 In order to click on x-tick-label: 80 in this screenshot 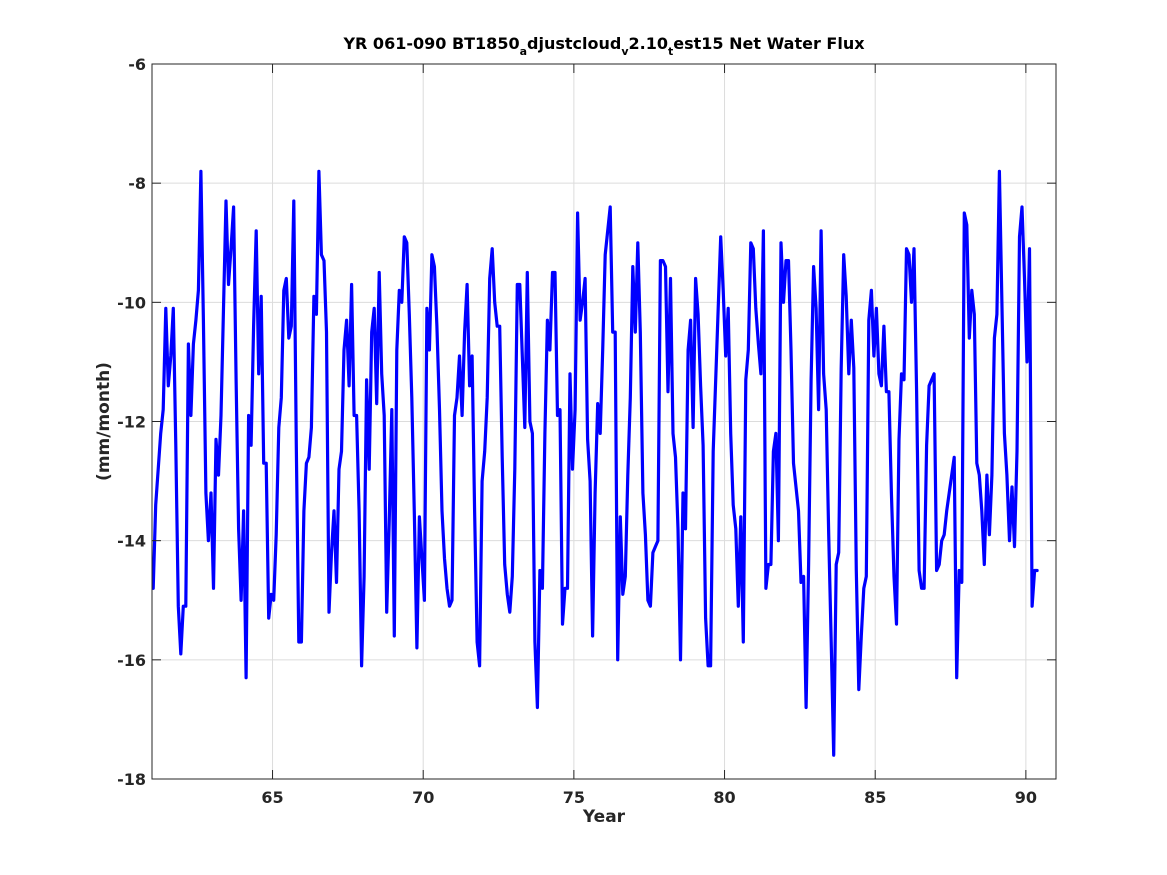, I will do `click(724, 797)`.